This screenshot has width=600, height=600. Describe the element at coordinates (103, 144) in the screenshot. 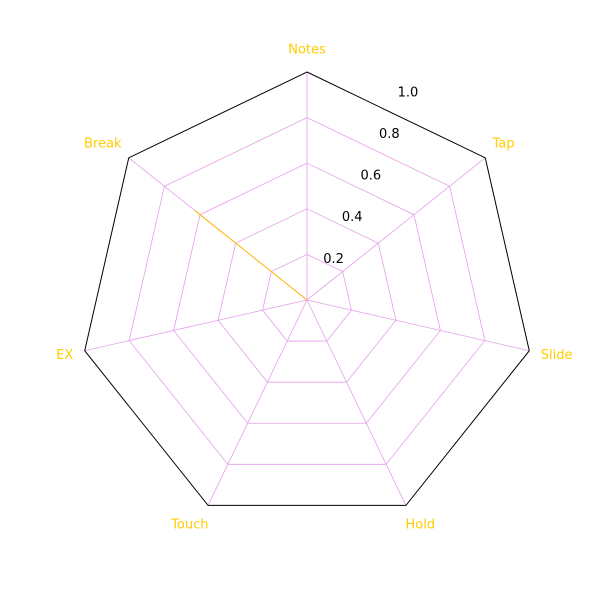

I see `axis-label-break: Break` at that location.